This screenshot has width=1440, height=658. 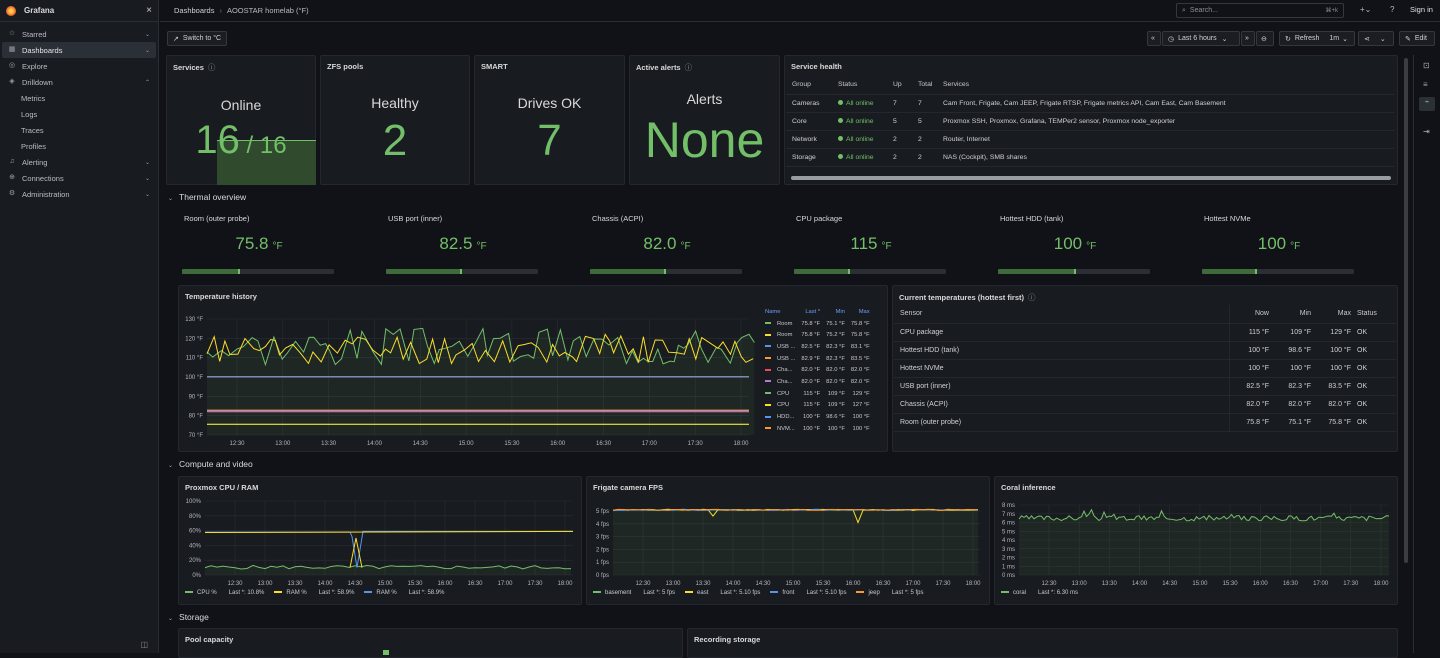 What do you see at coordinates (773, 311) in the screenshot?
I see `legend-col-name: Name` at bounding box center [773, 311].